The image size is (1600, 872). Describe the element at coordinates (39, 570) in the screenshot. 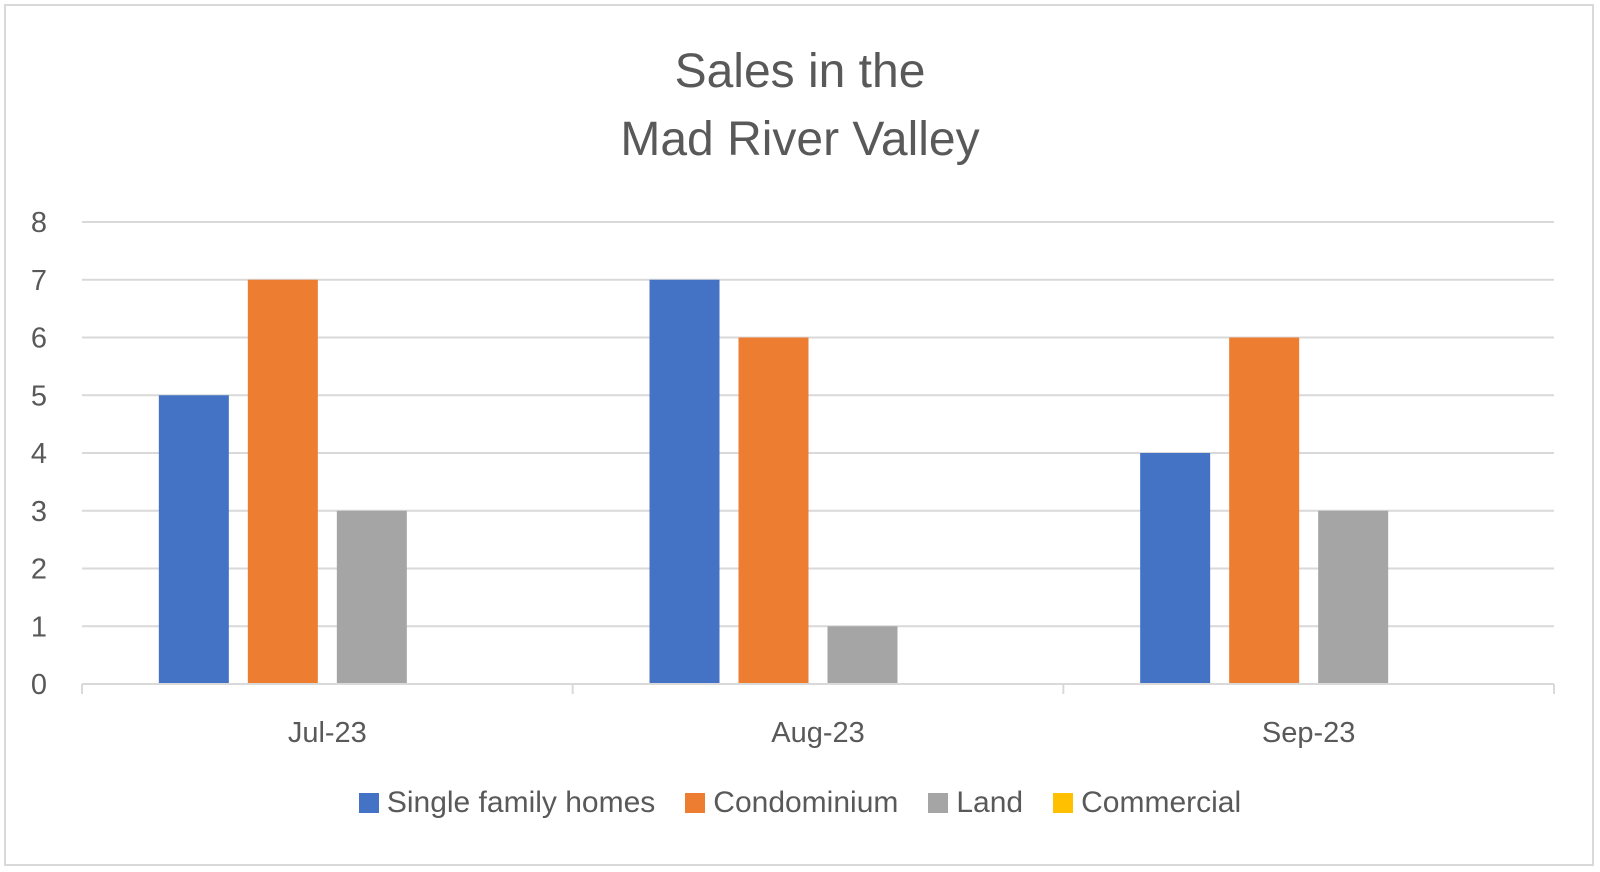

I see `y-tick-label: 2` at that location.